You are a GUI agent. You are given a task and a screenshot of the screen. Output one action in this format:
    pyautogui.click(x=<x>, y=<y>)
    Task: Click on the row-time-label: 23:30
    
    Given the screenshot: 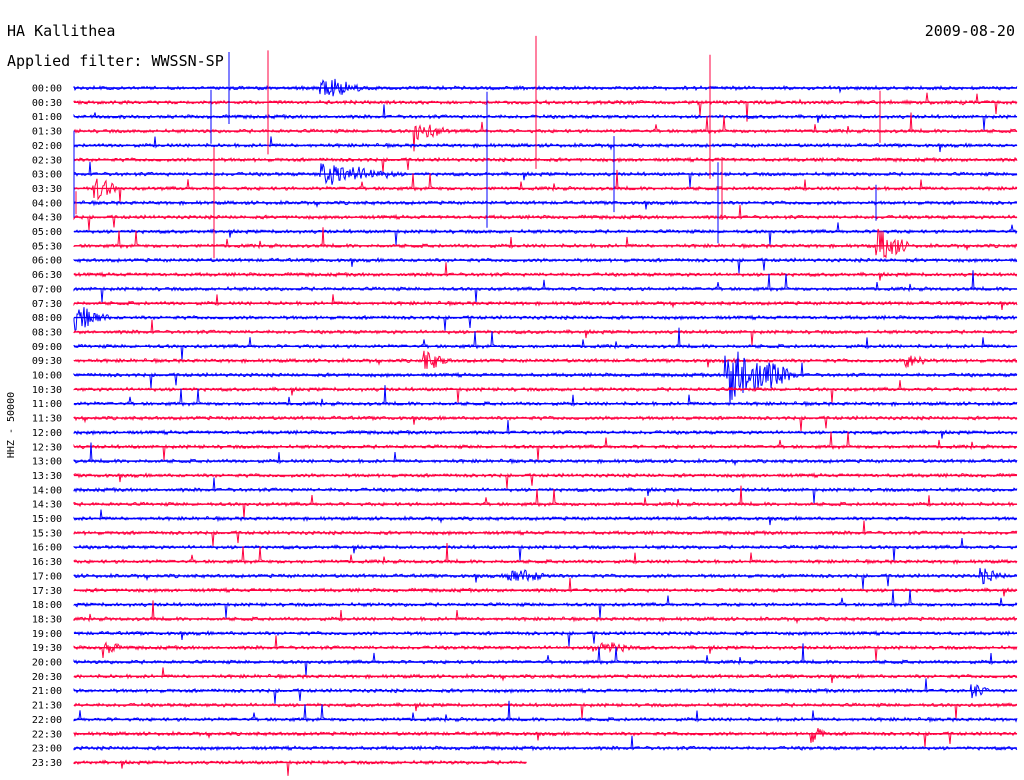 What is the action you would take?
    pyautogui.click(x=47, y=763)
    